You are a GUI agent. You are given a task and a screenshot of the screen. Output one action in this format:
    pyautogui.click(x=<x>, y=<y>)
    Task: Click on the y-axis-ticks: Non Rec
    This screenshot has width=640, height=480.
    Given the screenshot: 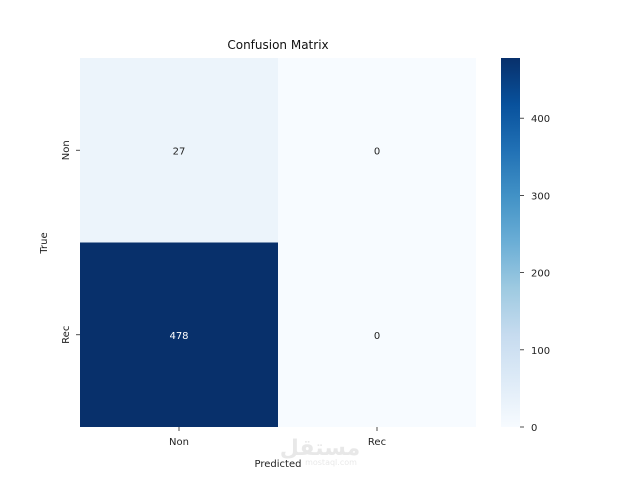 What is the action you would take?
    pyautogui.click(x=70, y=242)
    